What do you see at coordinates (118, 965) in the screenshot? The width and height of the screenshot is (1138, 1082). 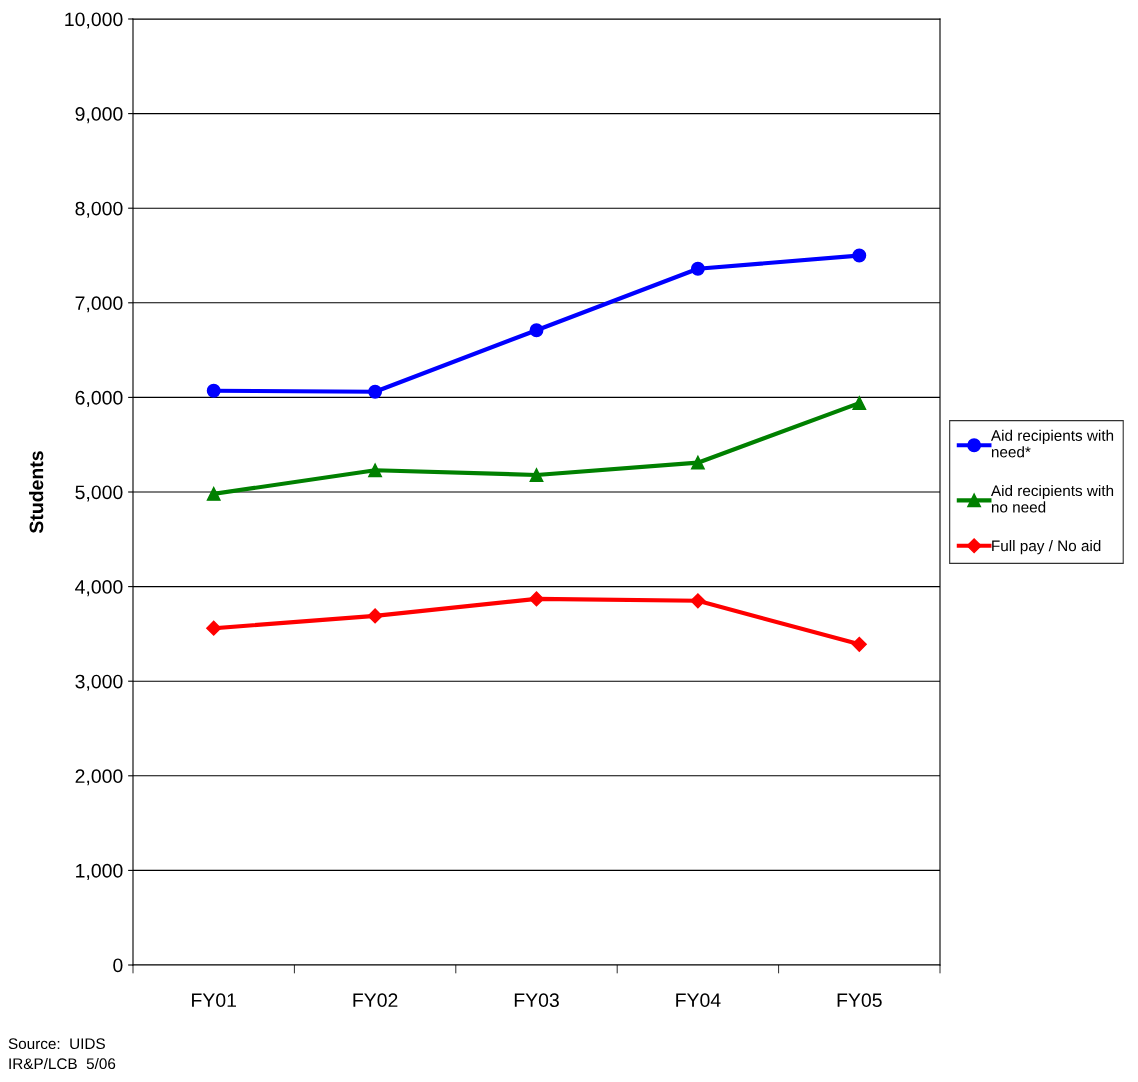 I see `y-tick-label: 0` at bounding box center [118, 965].